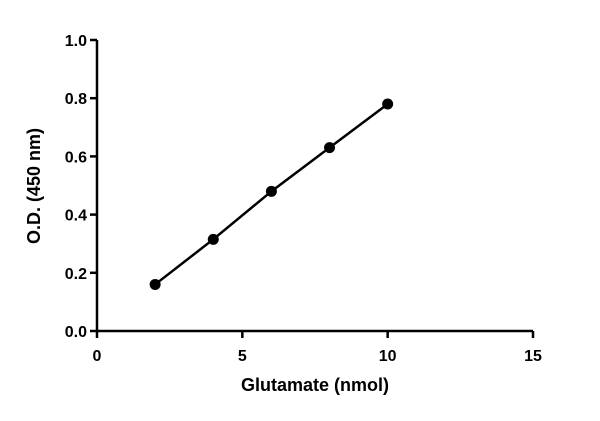 The image size is (600, 421). What do you see at coordinates (242, 356) in the screenshot?
I see `x-tick-label: 5` at bounding box center [242, 356].